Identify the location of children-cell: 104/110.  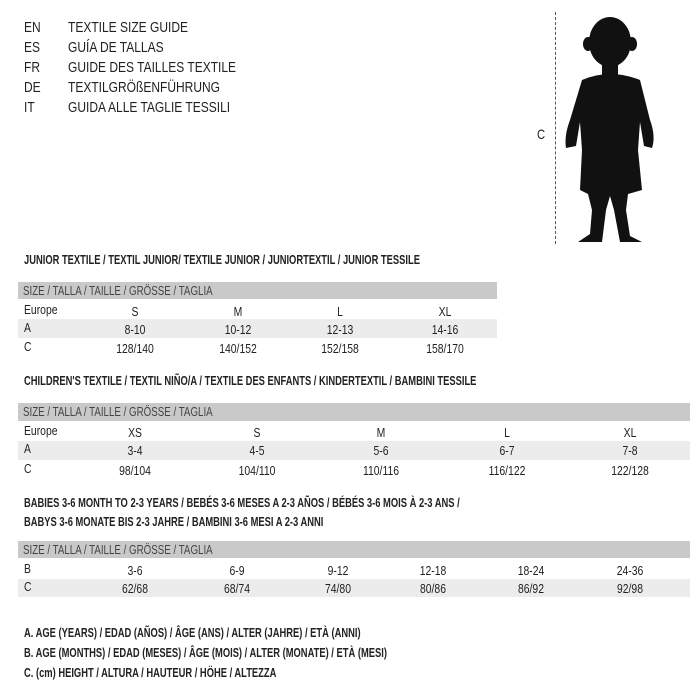
(257, 470).